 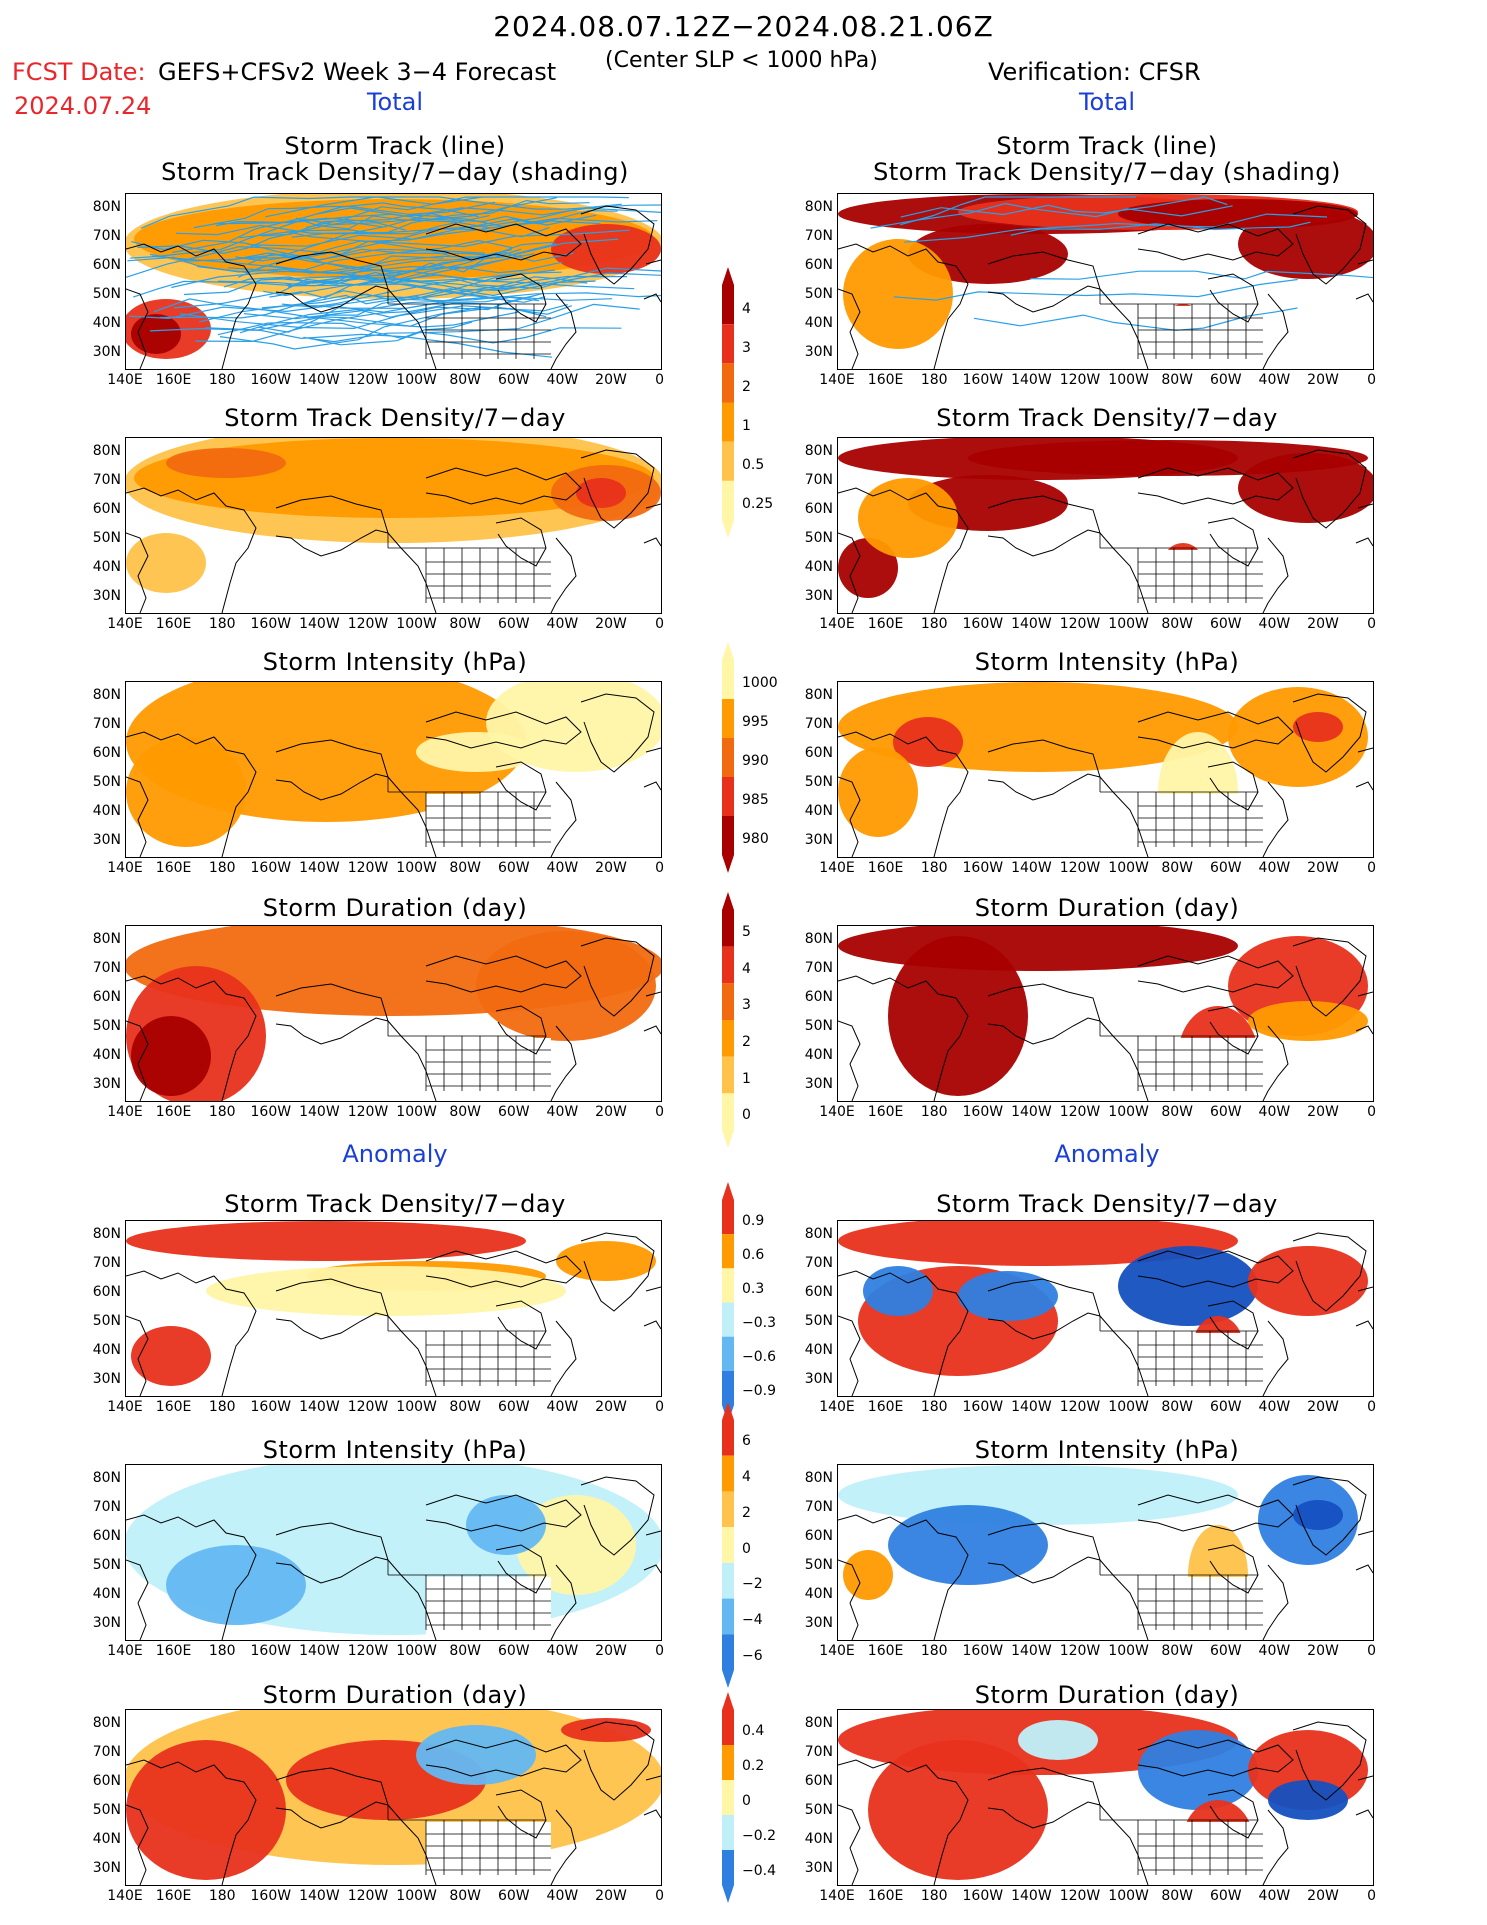 What do you see at coordinates (173, 868) in the screenshot?
I see `lon-tick-label: 160E` at bounding box center [173, 868].